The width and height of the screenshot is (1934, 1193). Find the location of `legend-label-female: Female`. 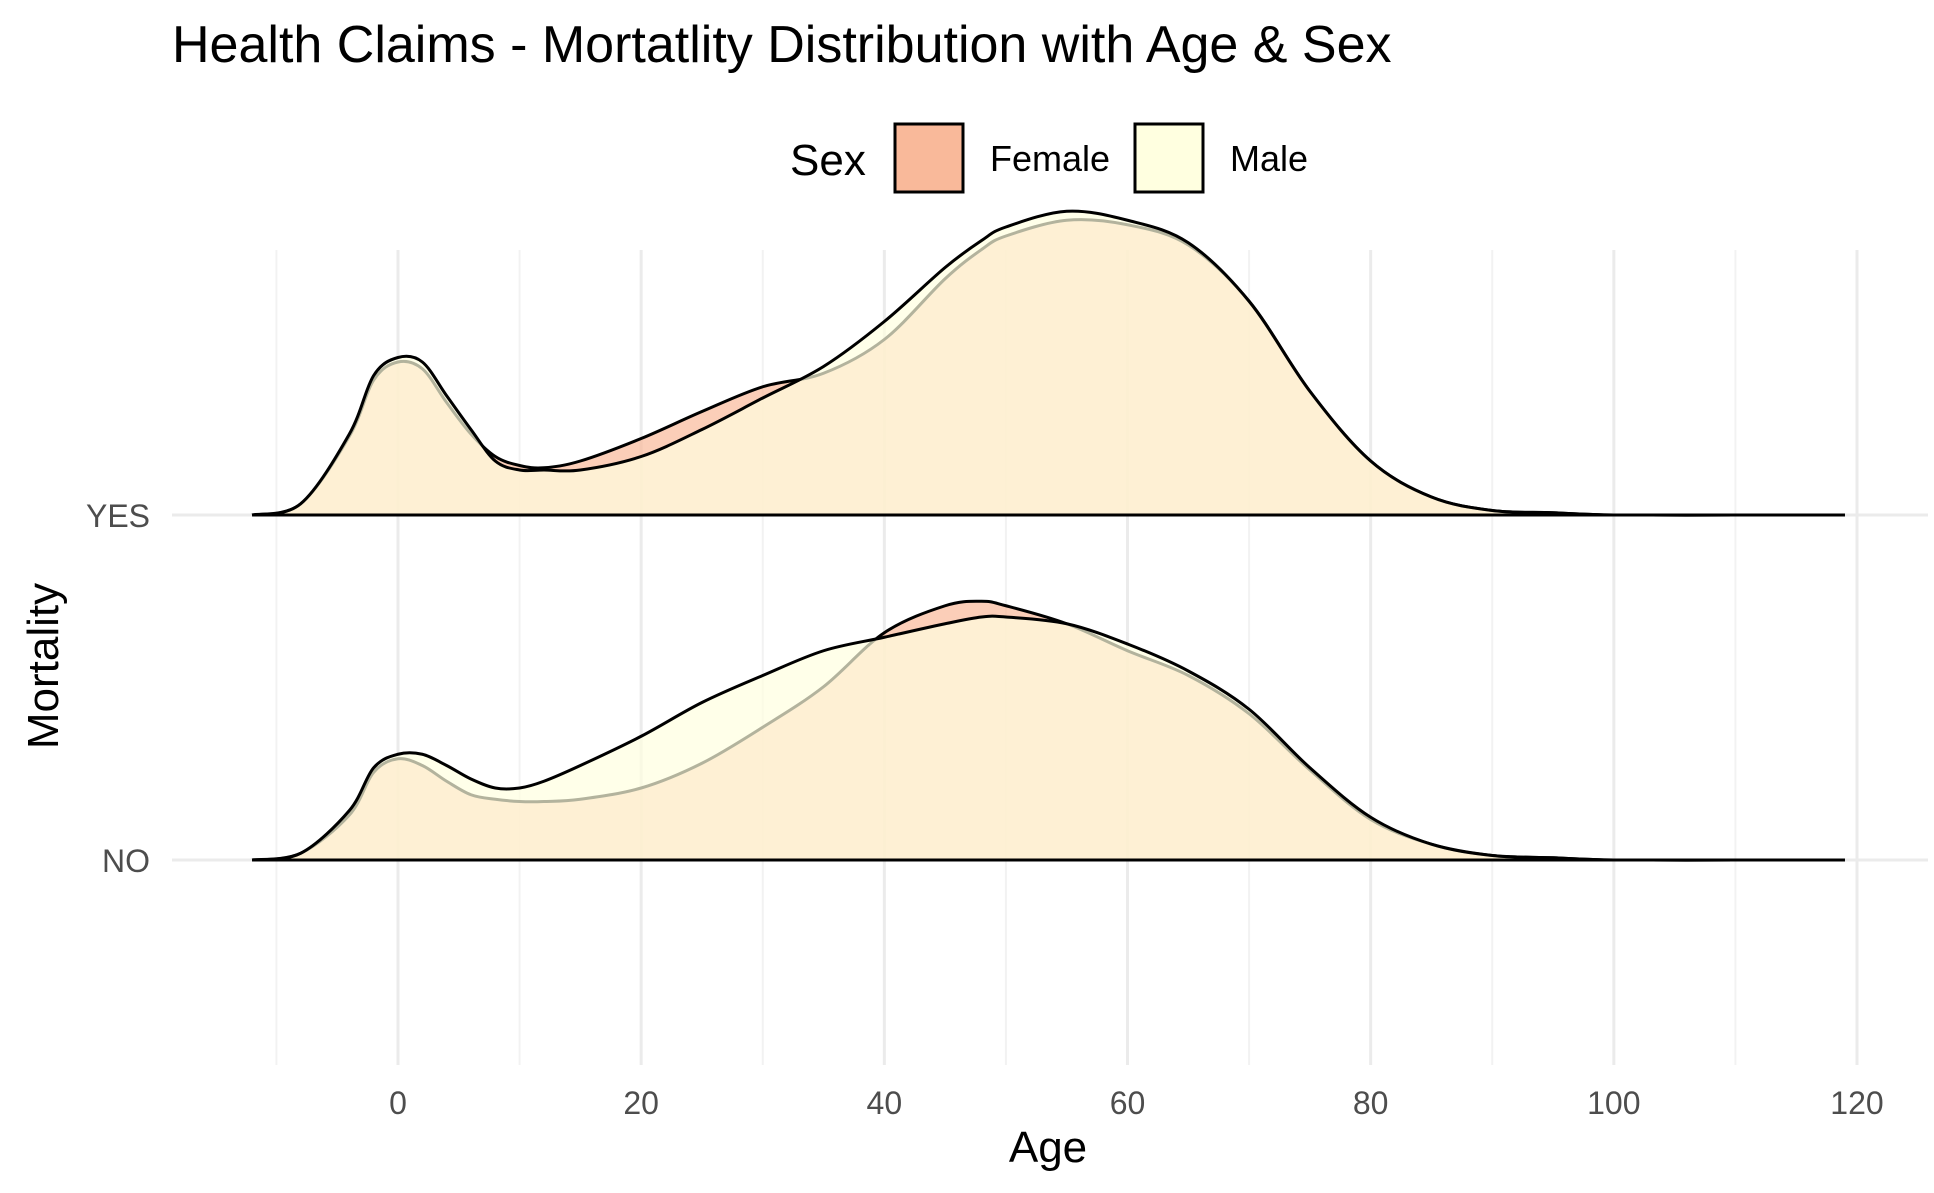

legend-label-female: Female is located at coordinates (1050, 158).